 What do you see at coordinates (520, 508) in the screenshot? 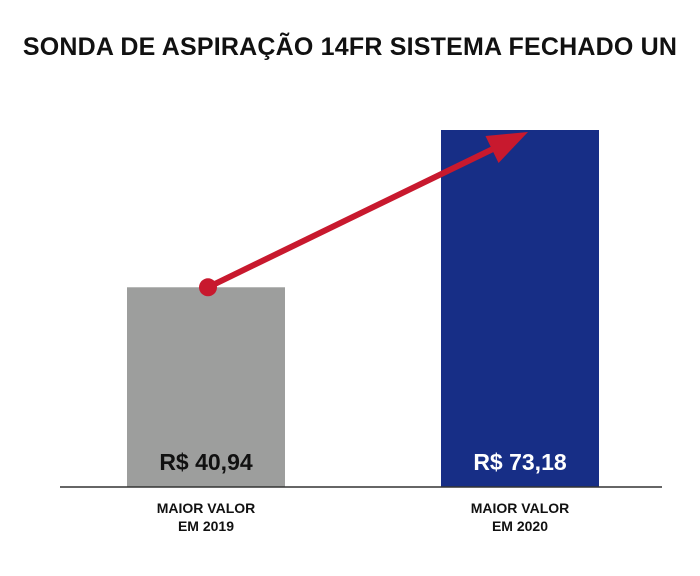
I see `category-label-1-line-0: MAIOR VALOR` at bounding box center [520, 508].